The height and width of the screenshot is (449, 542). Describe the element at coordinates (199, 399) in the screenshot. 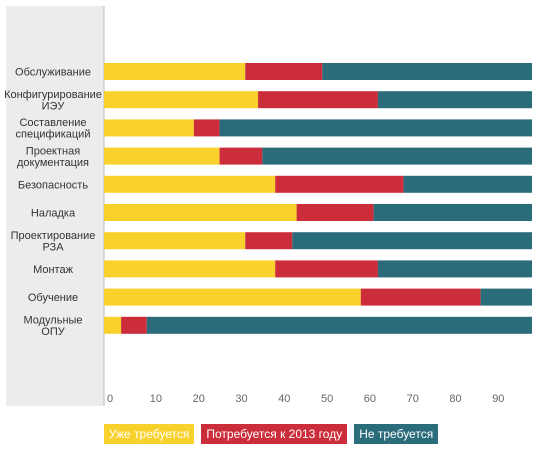

I see `x-tick-label-3: 20` at that location.